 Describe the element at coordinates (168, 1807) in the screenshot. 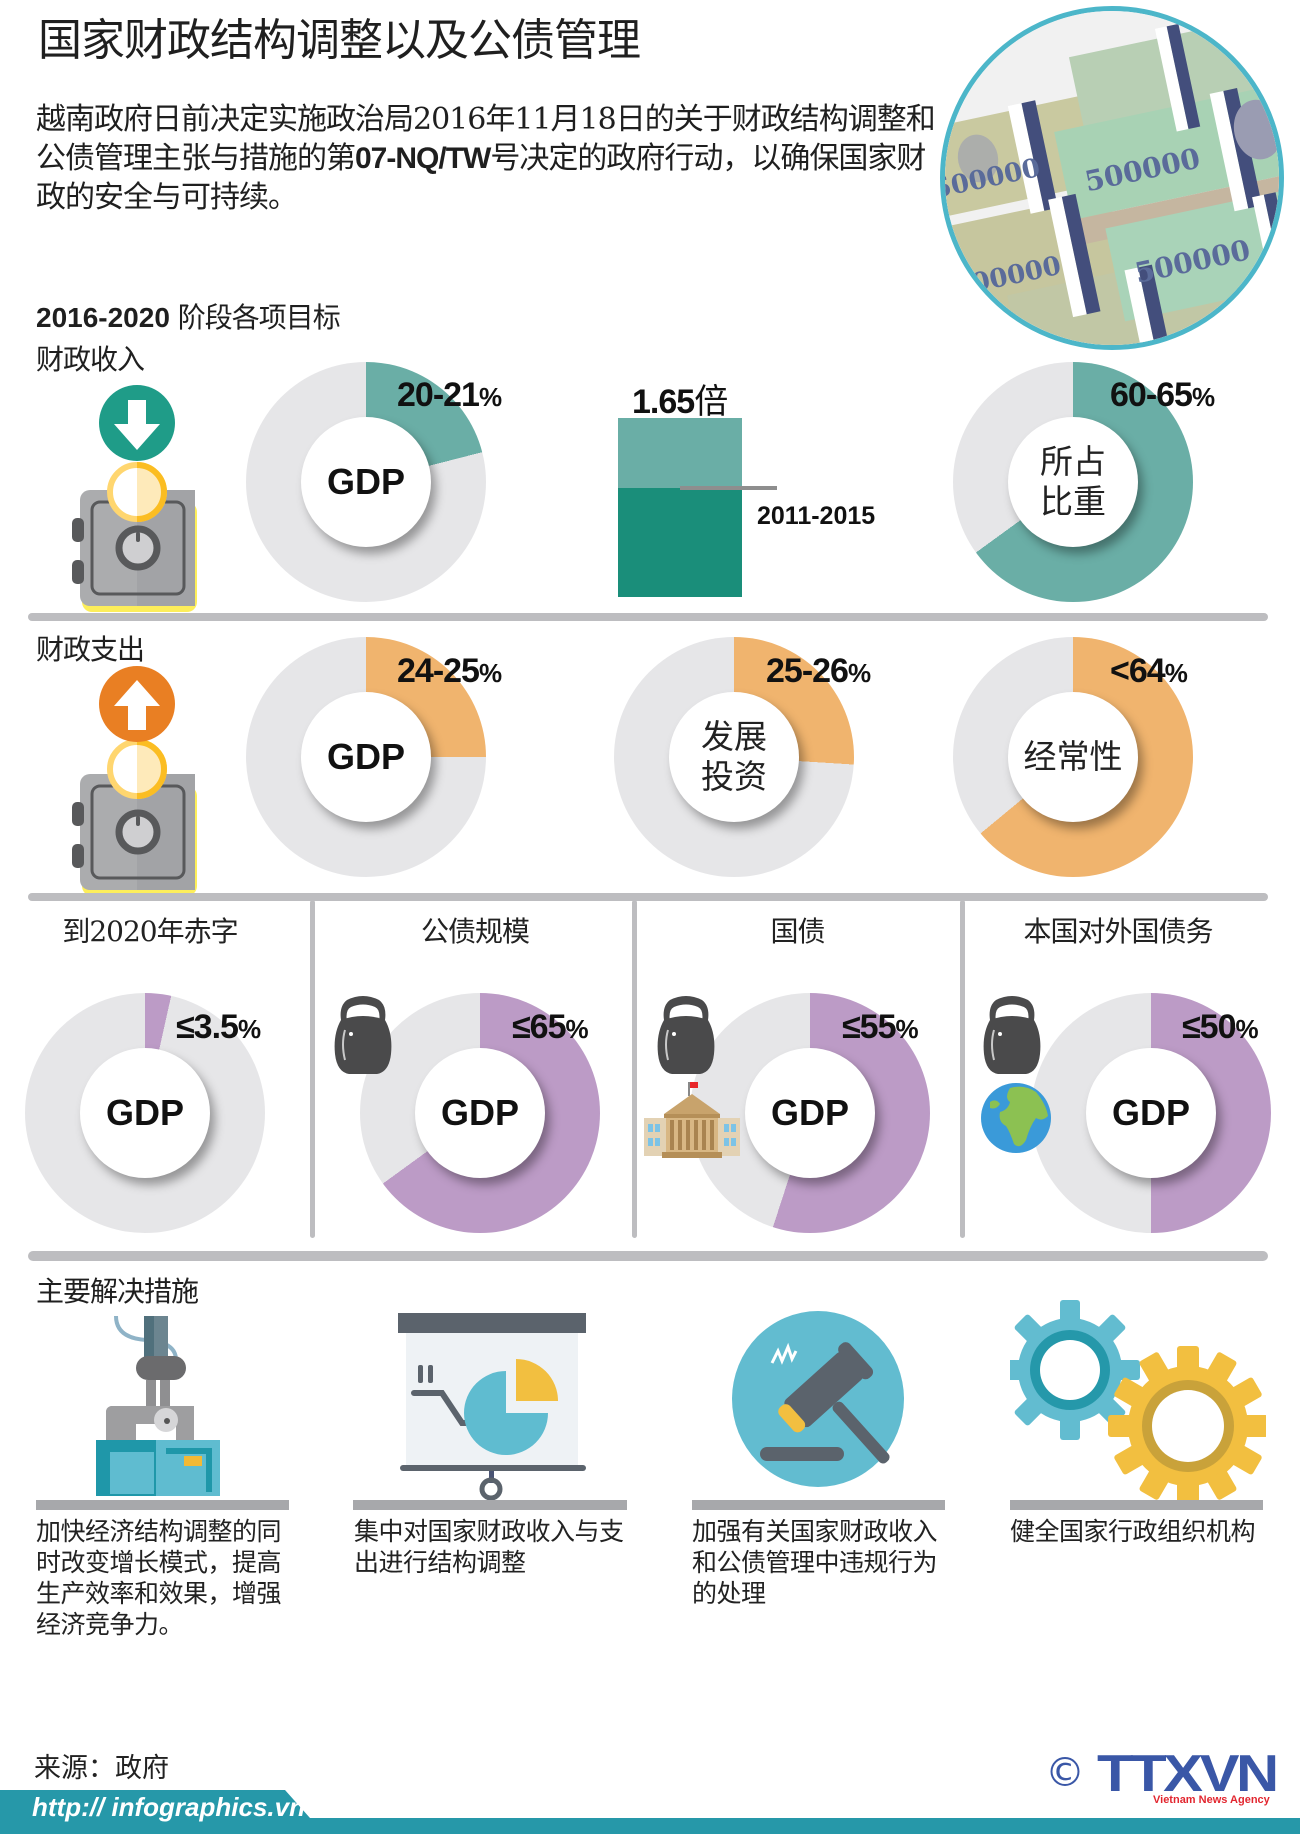

I see `website-link: http:// infographics.vn` at that location.